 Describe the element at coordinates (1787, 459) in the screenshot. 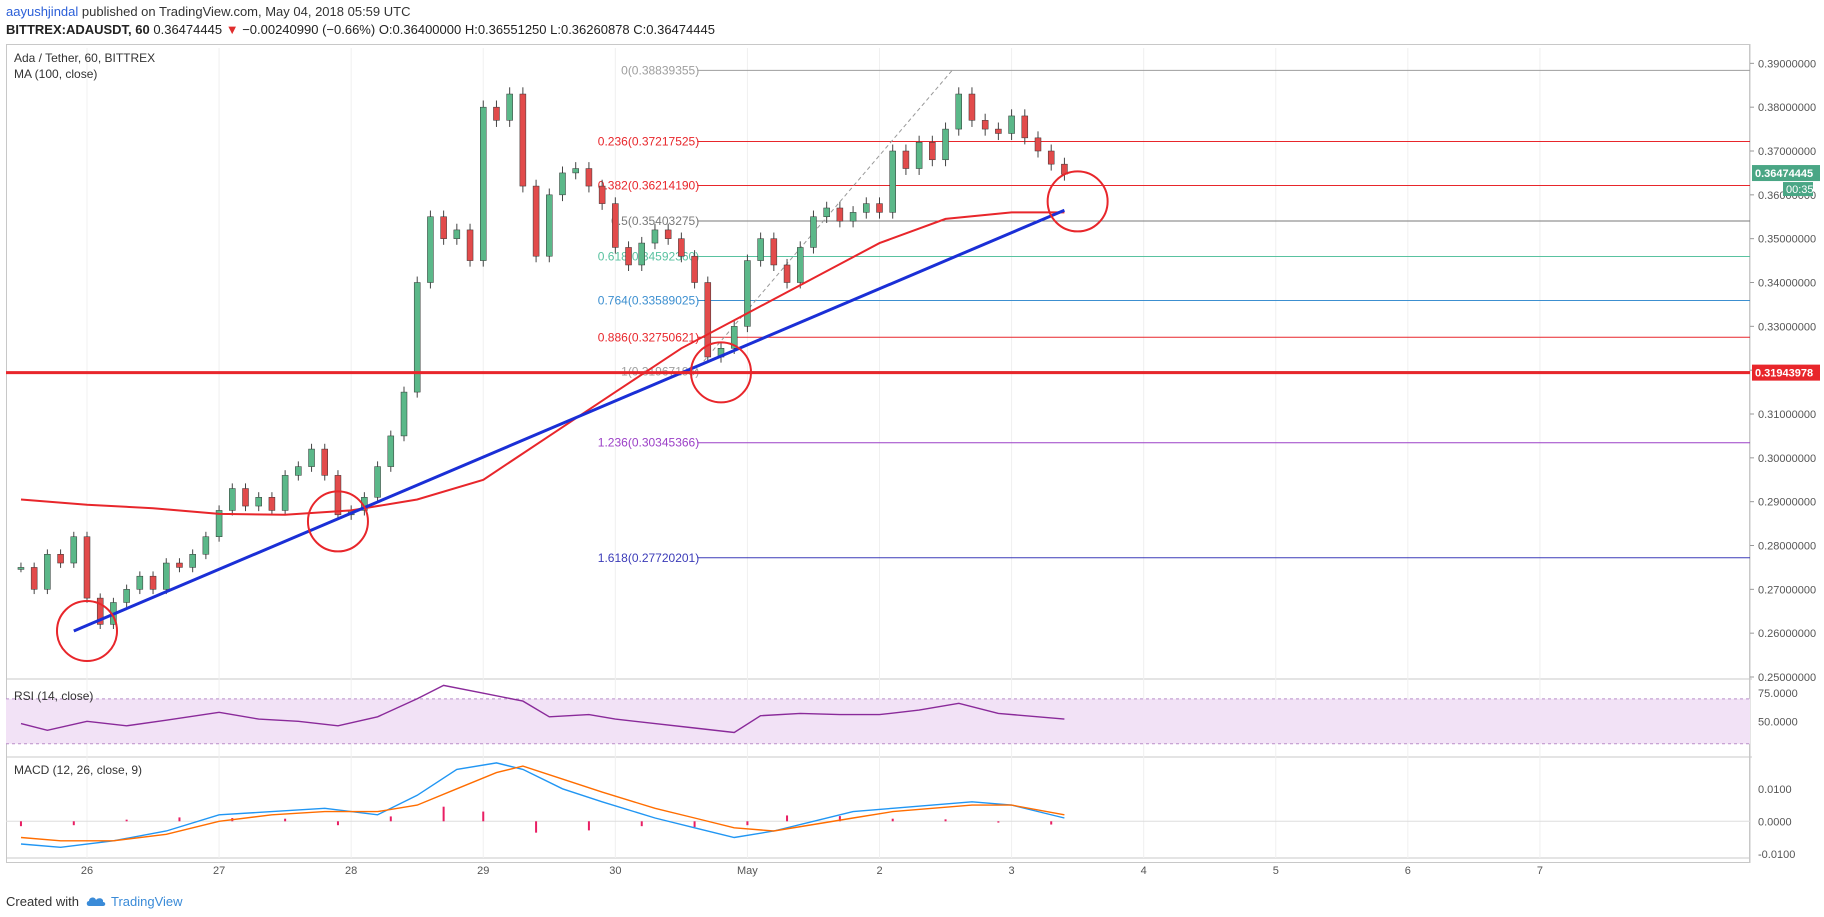

I see `price-tick-label: 0.30000000` at that location.